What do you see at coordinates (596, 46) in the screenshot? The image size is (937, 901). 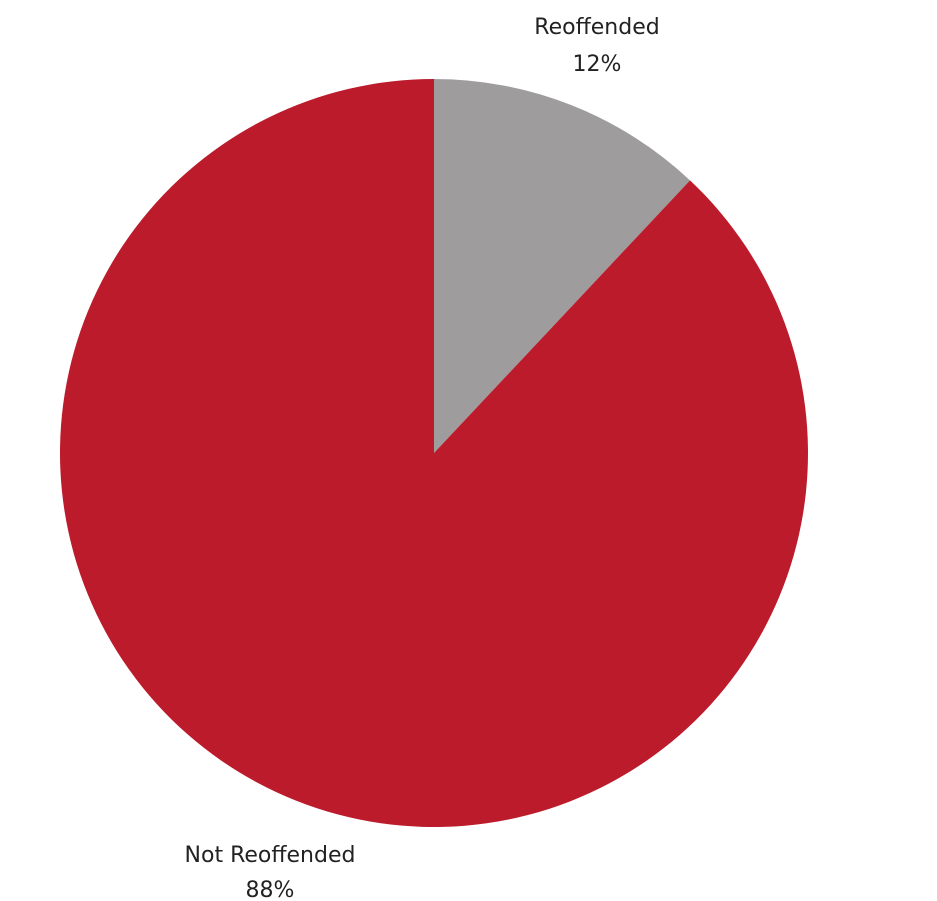 I see `label-reoffended: Reoffended 12%` at bounding box center [596, 46].